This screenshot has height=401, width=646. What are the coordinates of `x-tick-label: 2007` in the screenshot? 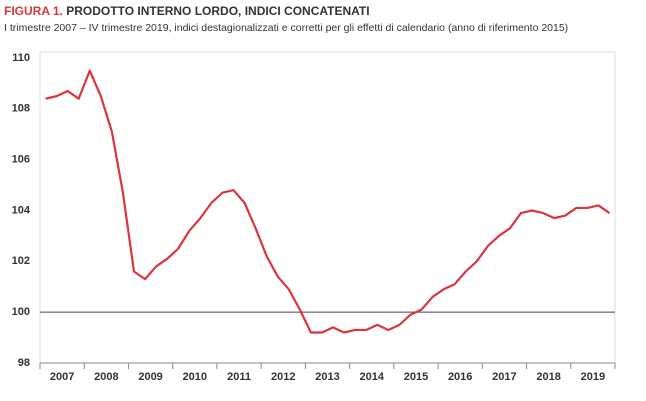 It's located at (62, 377).